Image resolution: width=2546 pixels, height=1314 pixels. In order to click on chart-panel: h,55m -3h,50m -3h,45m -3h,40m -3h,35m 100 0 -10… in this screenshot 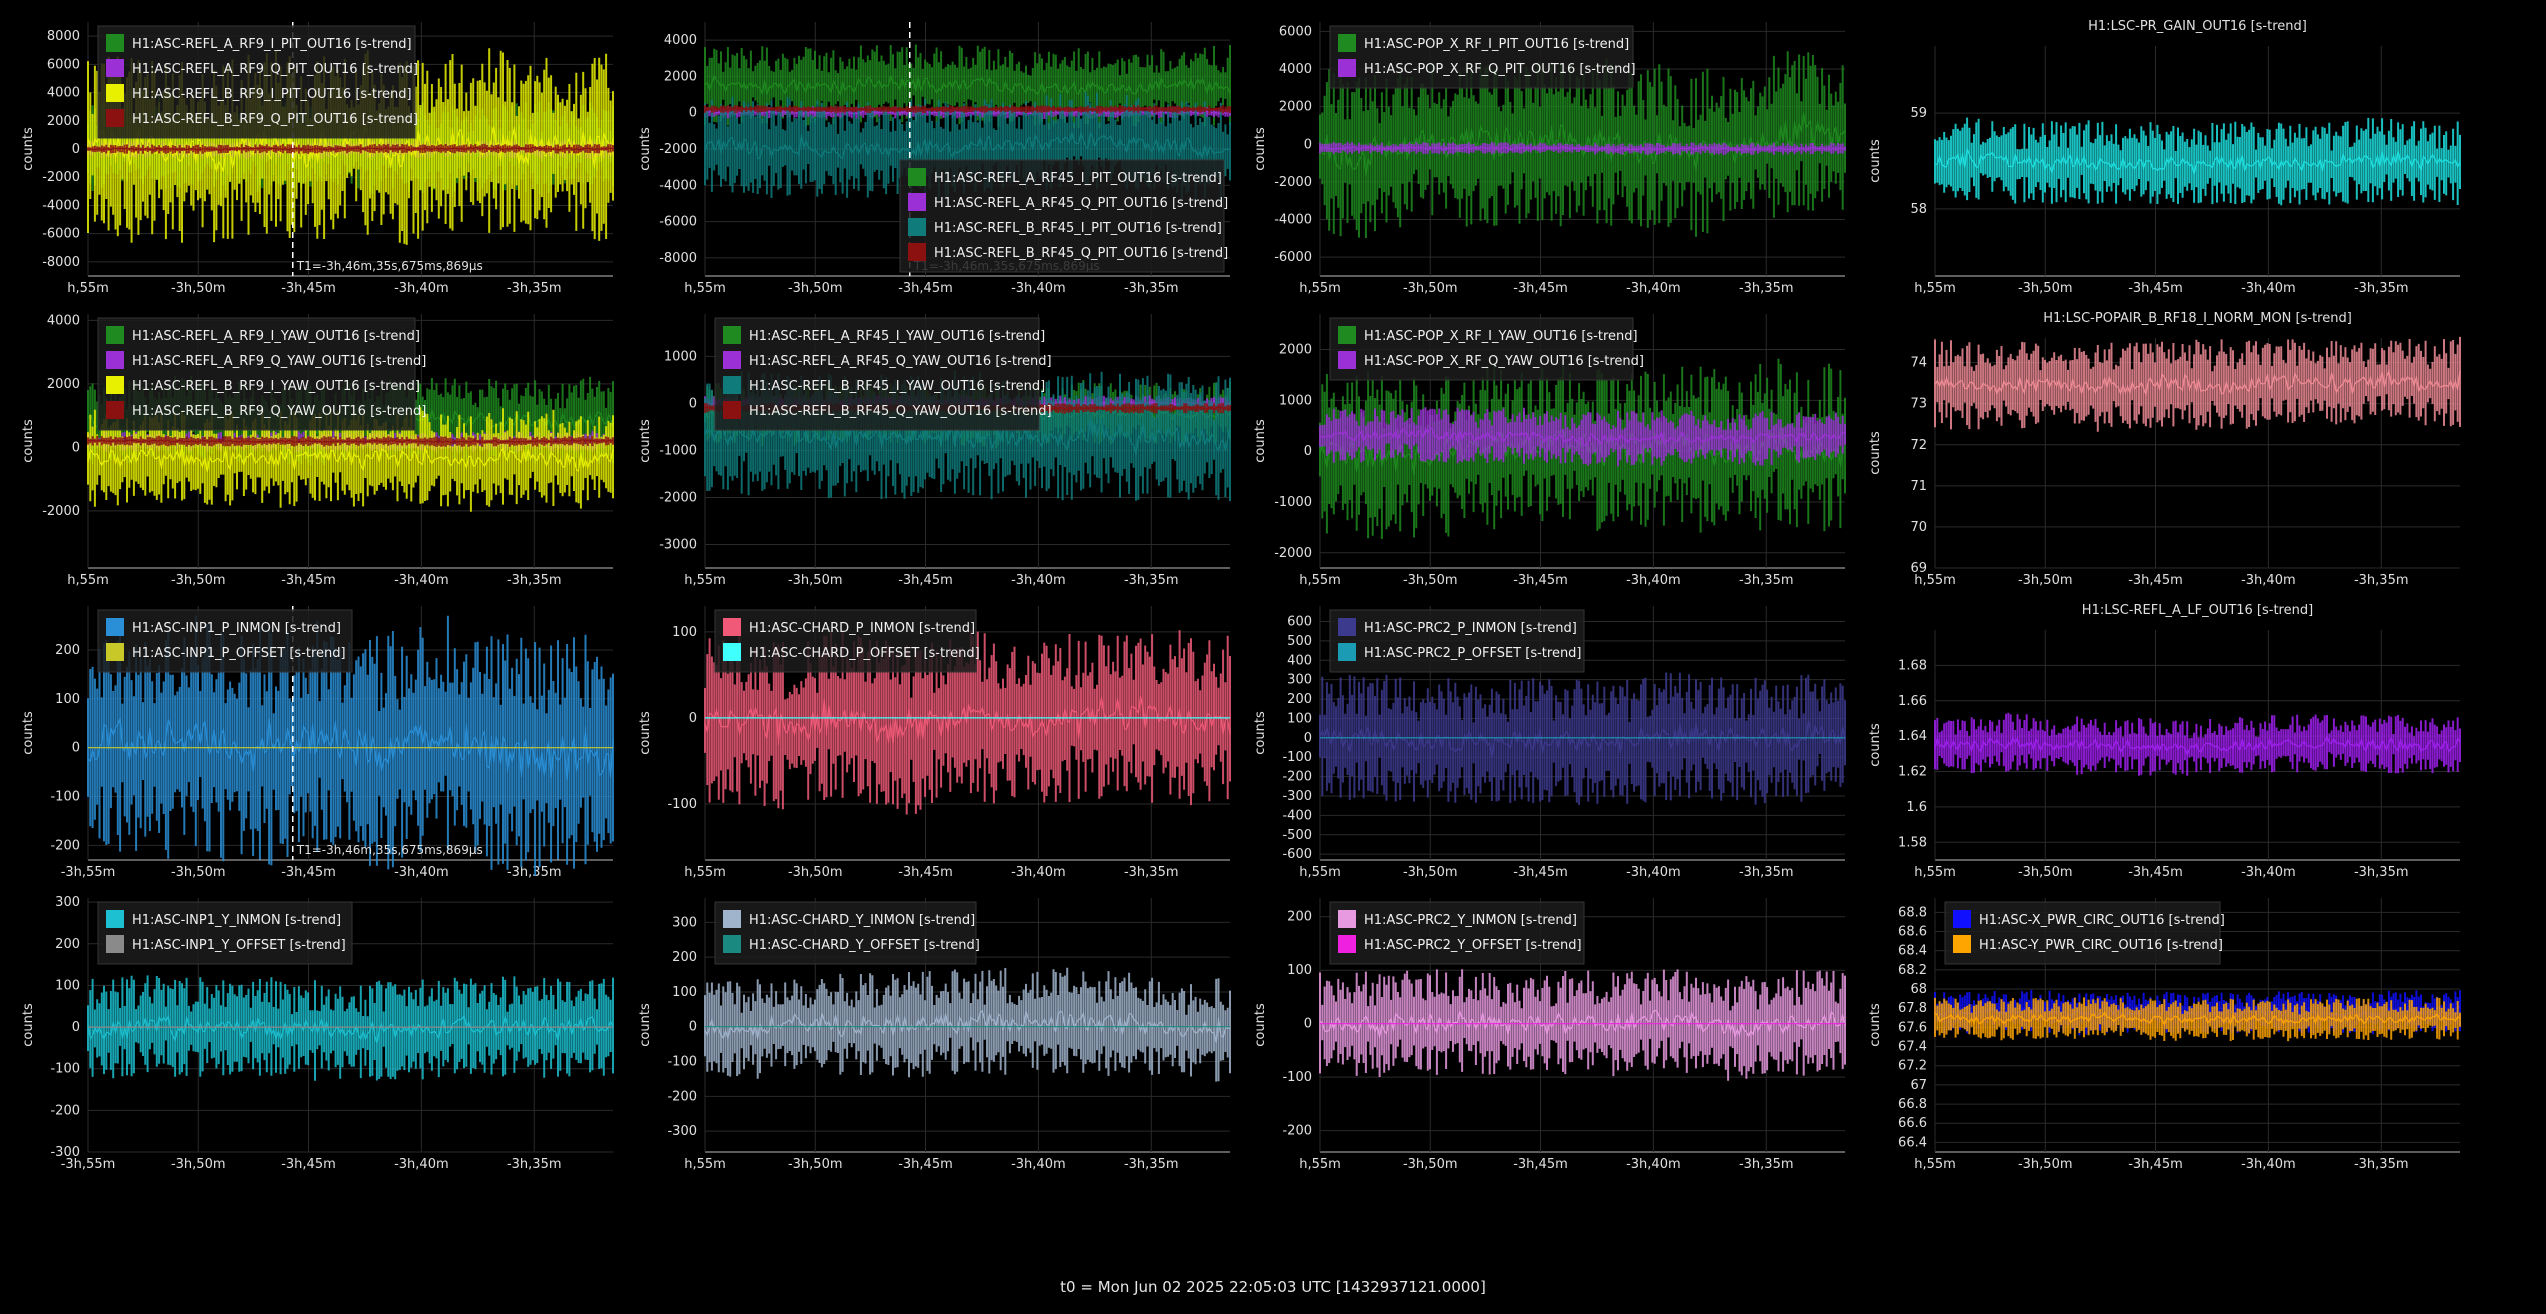, I will do `click(932, 738)`.